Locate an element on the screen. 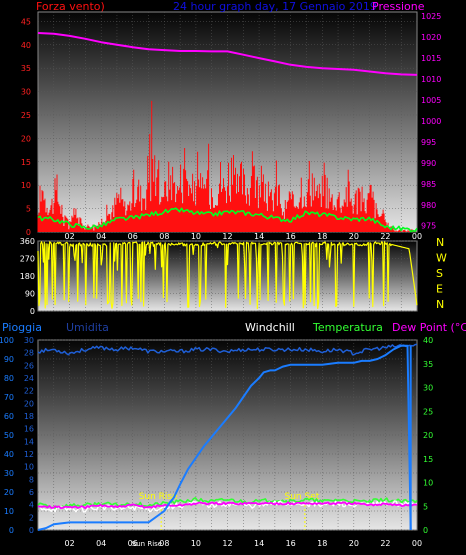  compass-label: E is located at coordinates (439, 289).